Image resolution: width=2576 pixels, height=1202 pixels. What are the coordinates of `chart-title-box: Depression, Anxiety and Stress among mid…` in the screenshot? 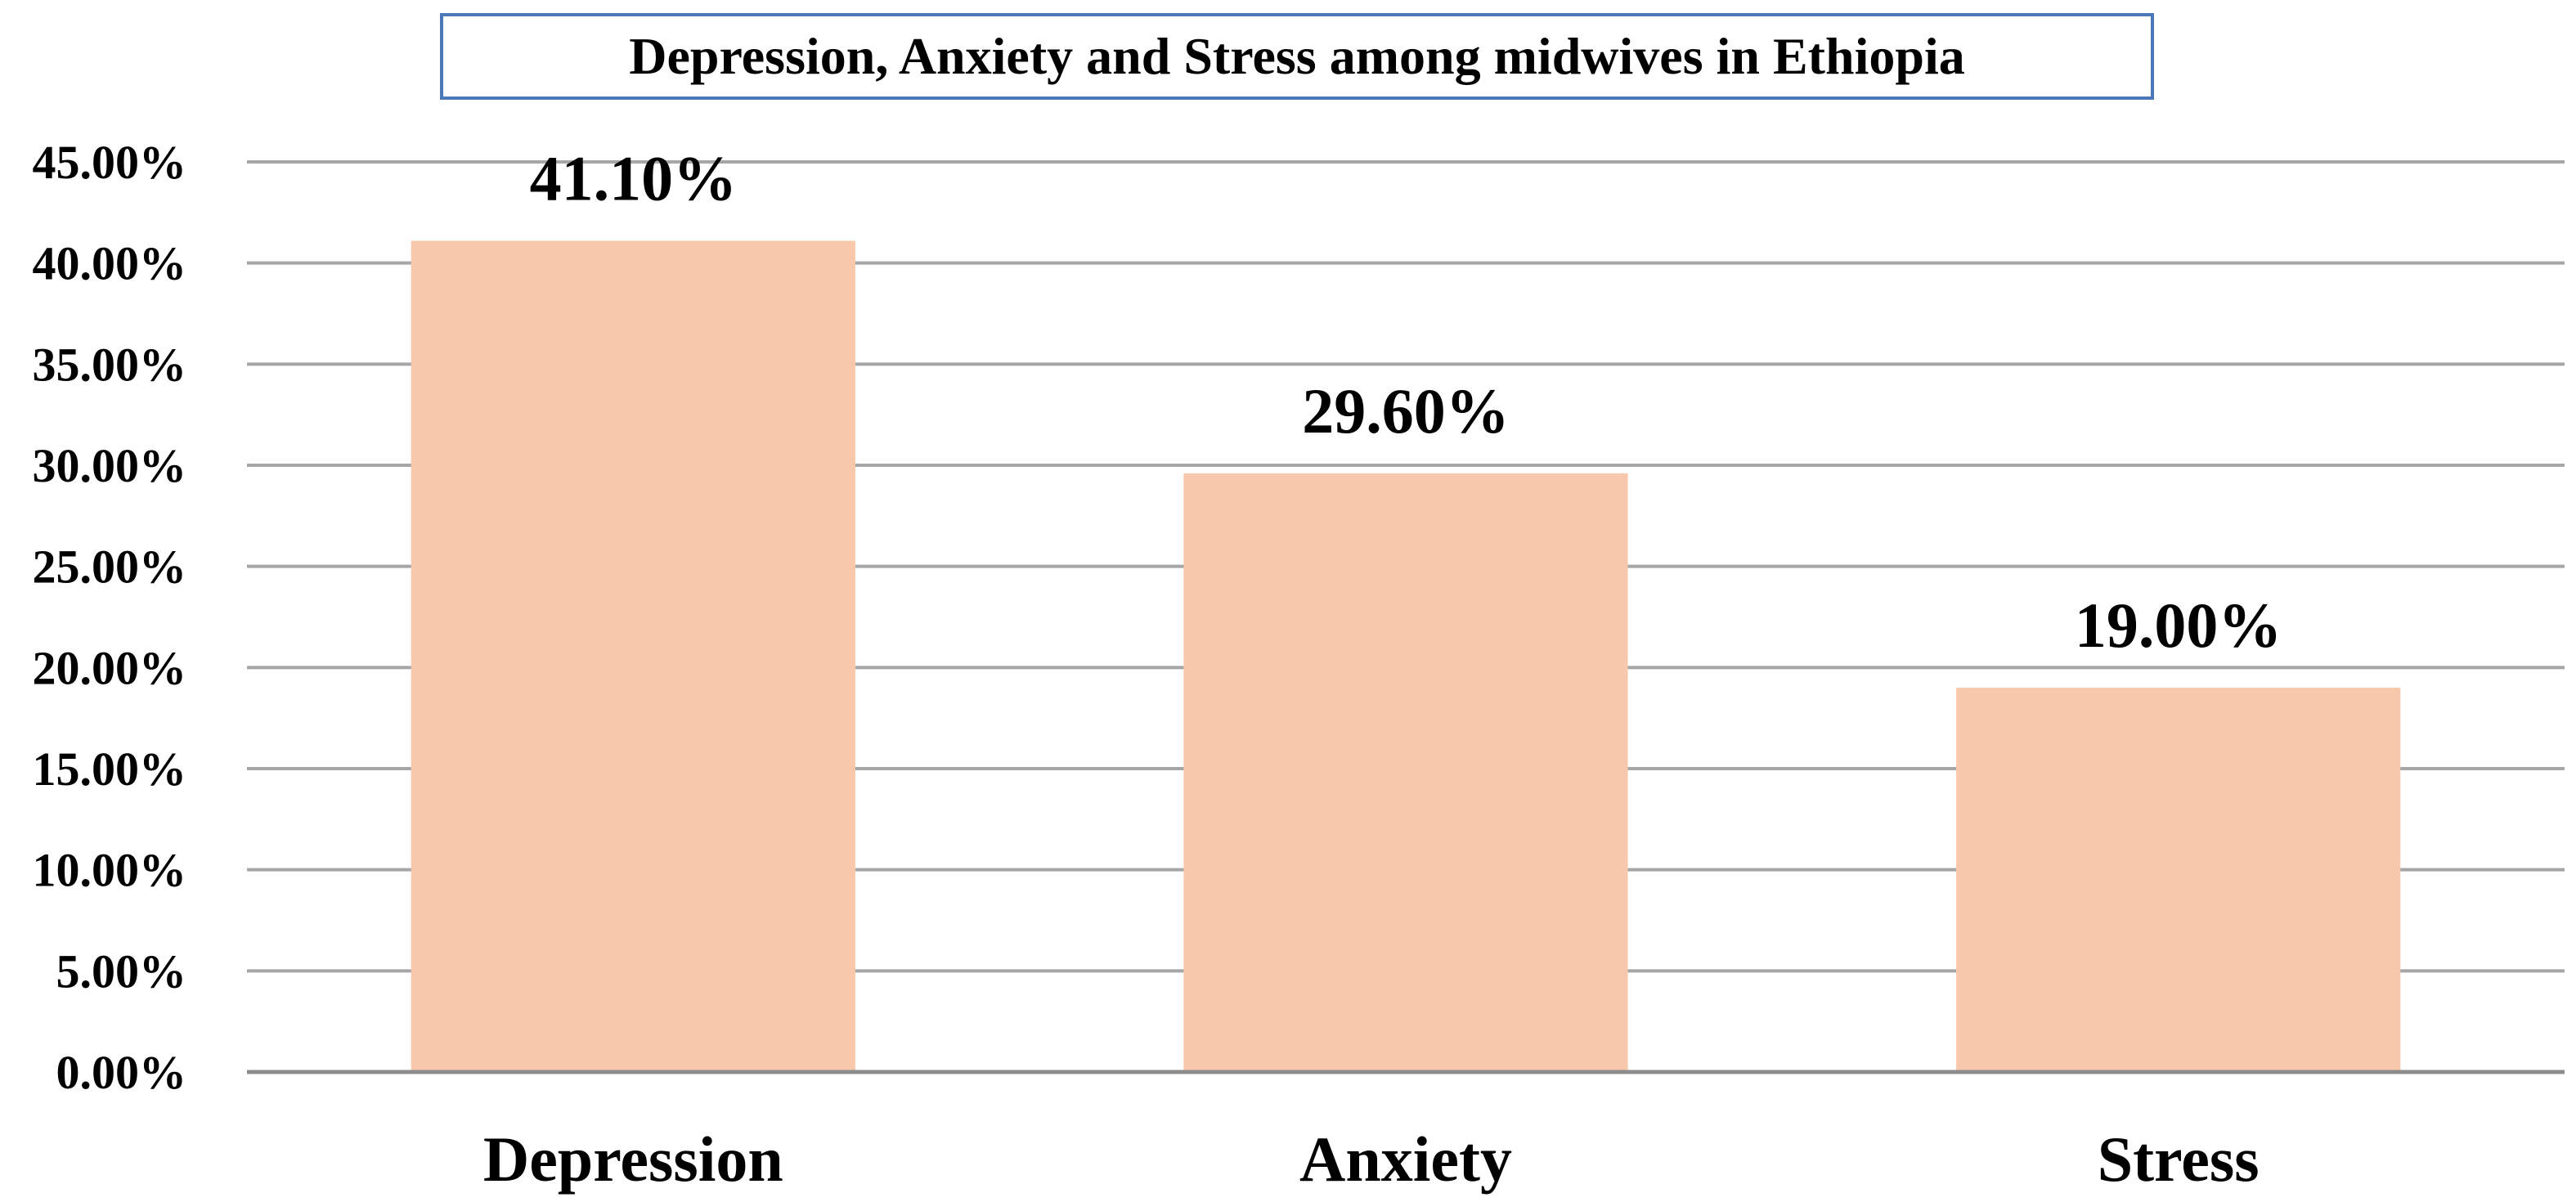 It's located at (1297, 56).